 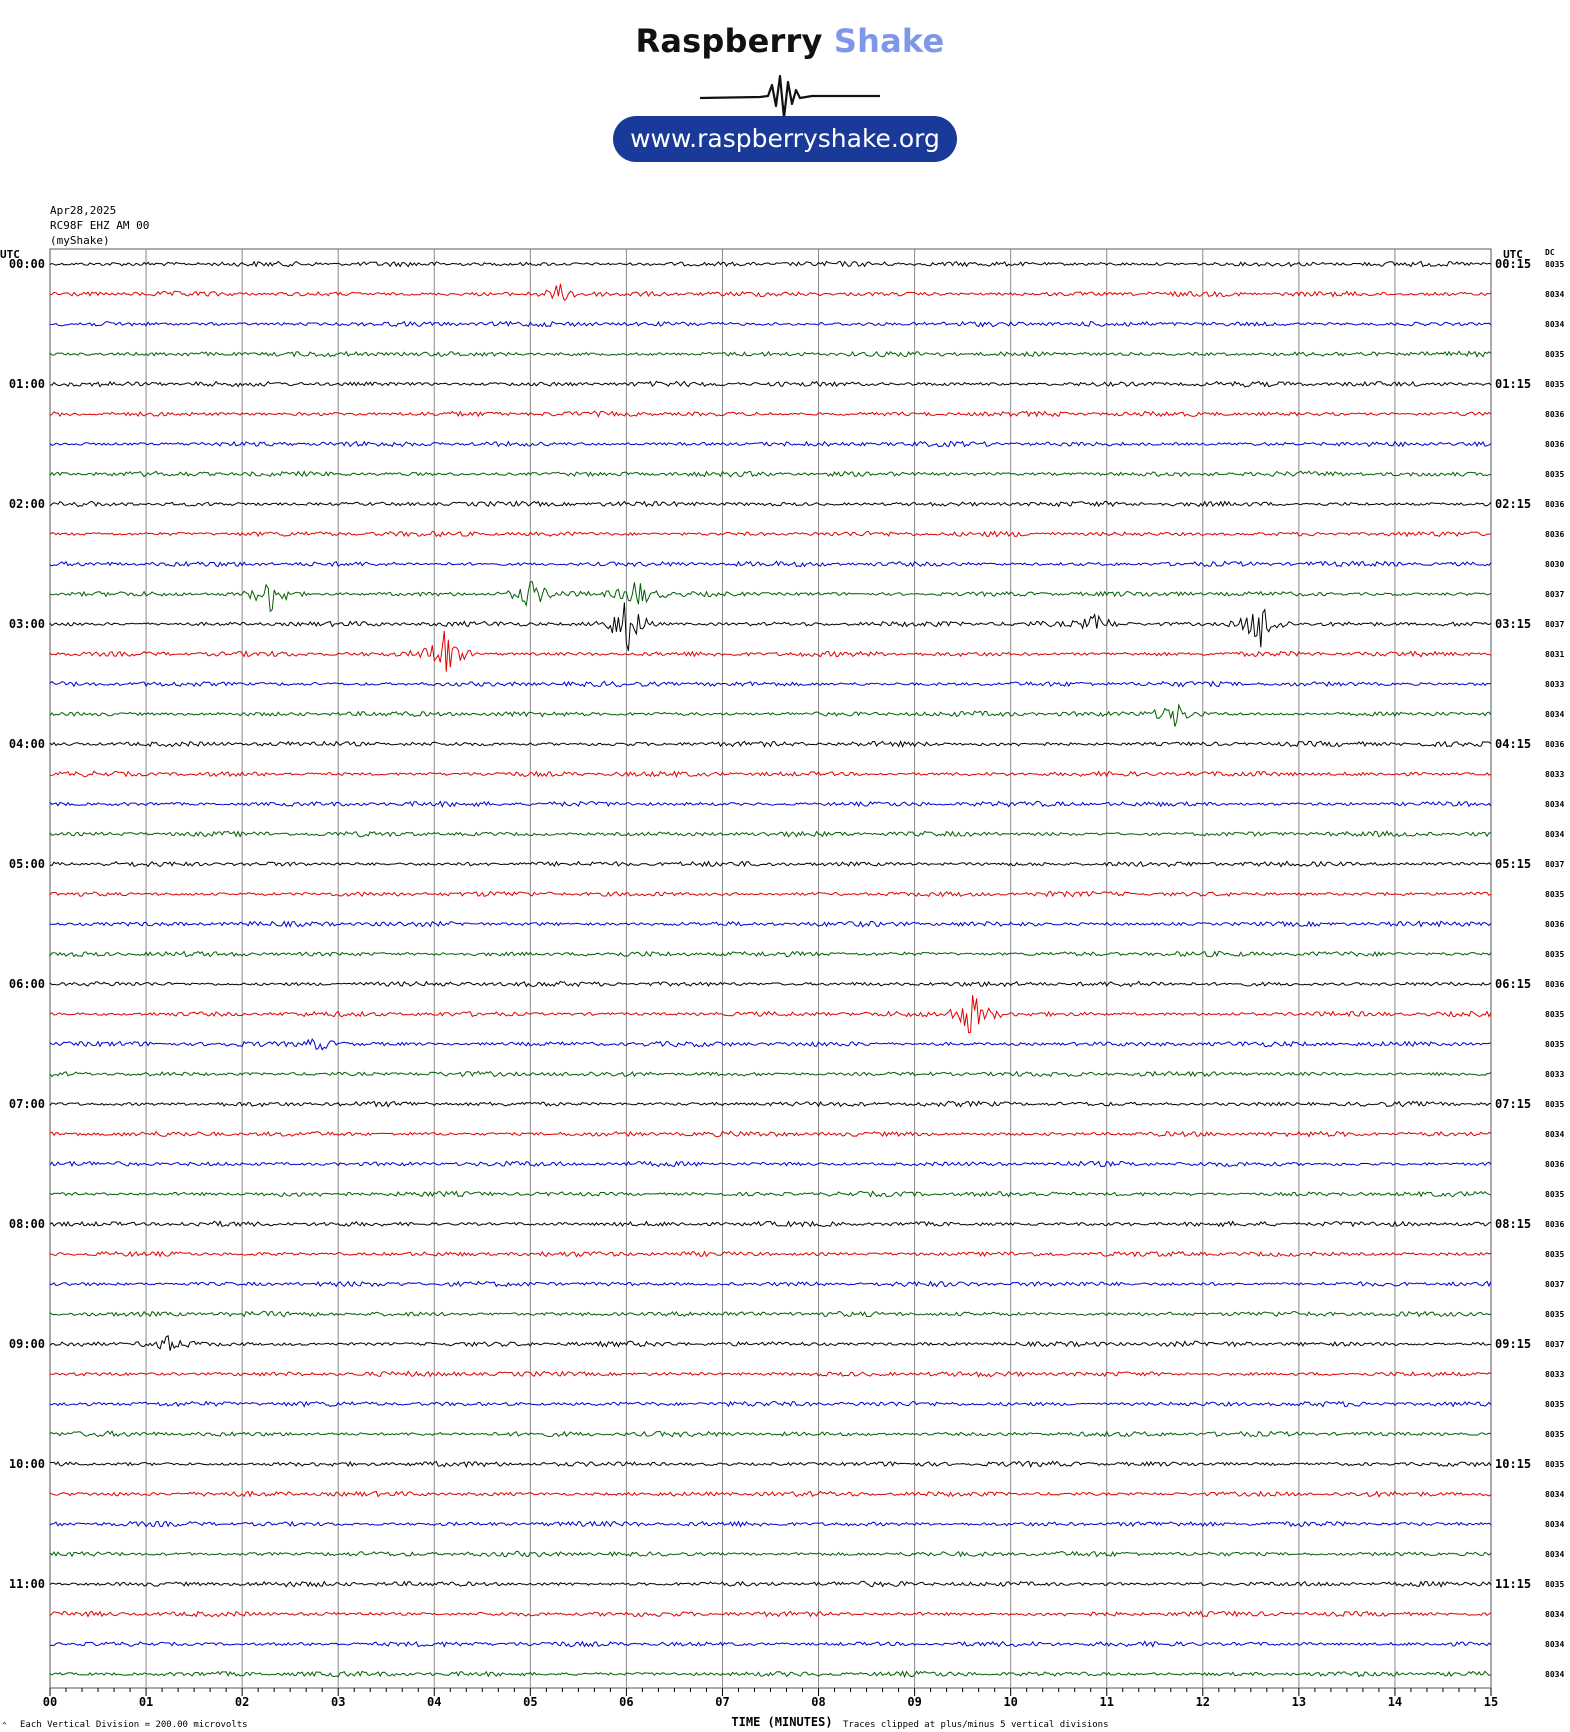 What do you see at coordinates (83, 210) in the screenshot?
I see `chart-date: Apr28,2025` at bounding box center [83, 210].